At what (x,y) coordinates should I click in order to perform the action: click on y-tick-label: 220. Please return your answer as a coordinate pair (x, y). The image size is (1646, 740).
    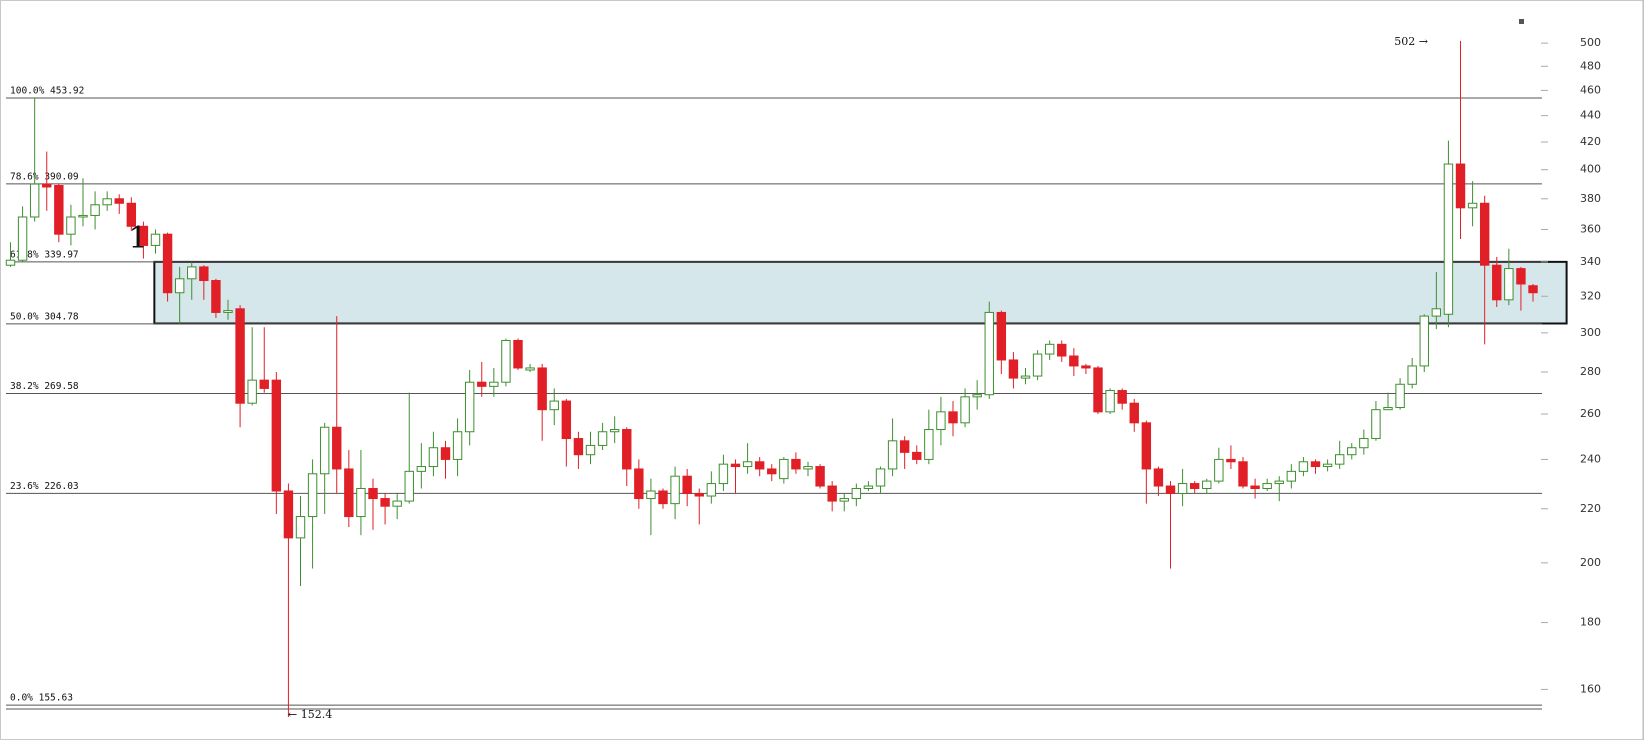
    Looking at the image, I should click on (1590, 508).